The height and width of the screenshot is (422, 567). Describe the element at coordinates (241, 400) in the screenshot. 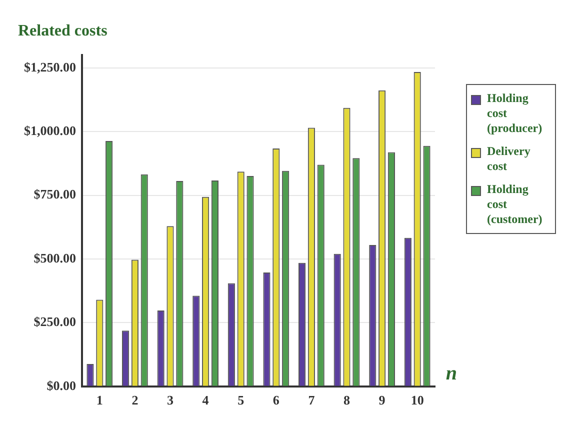

I see `x-tick-label: 5` at that location.